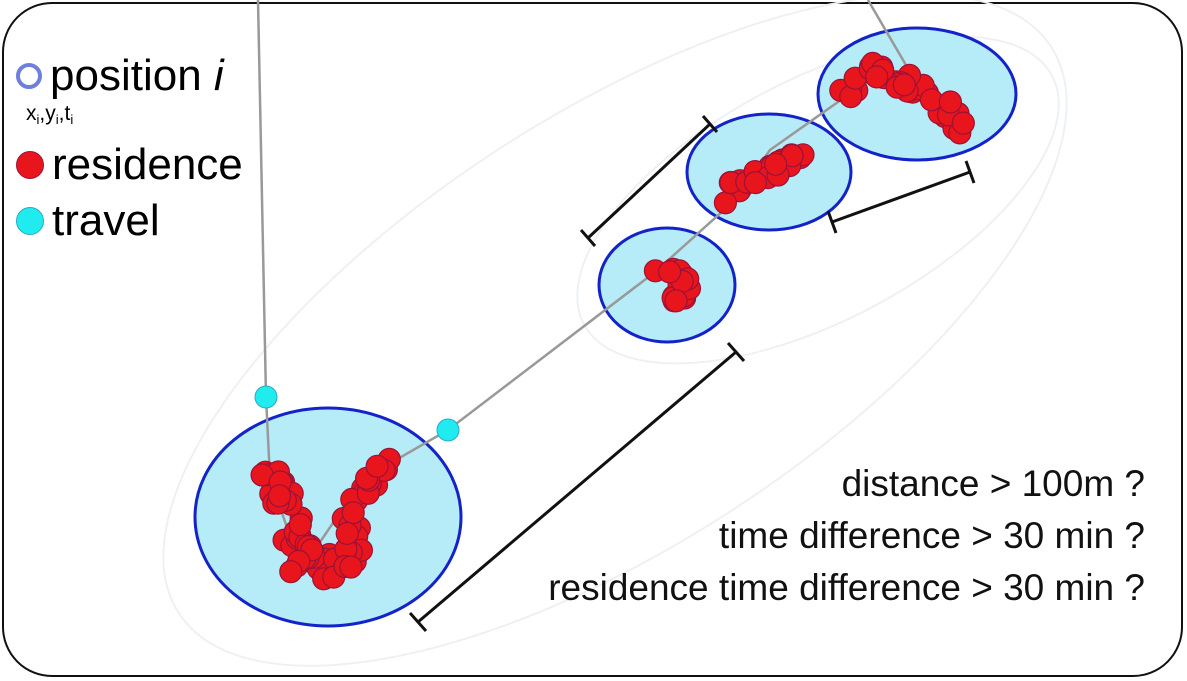 The height and width of the screenshot is (681, 1187). What do you see at coordinates (106, 220) in the screenshot?
I see `legend-travel-label: travel` at bounding box center [106, 220].